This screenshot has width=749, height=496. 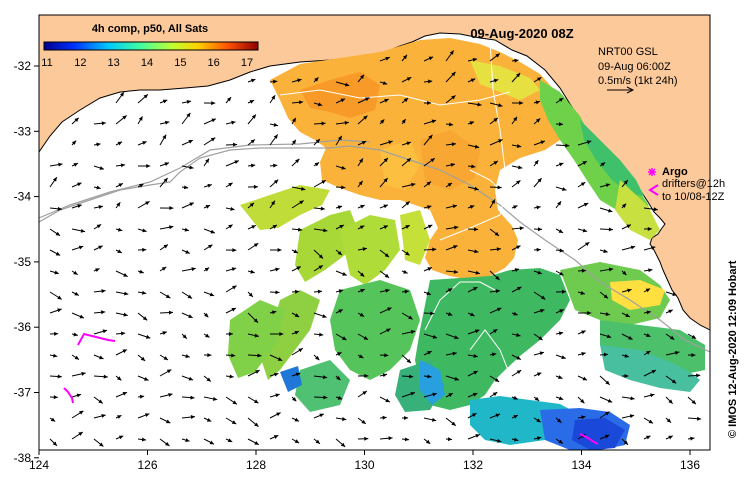 I want to click on x-tick-label: 126, so click(x=147, y=465).